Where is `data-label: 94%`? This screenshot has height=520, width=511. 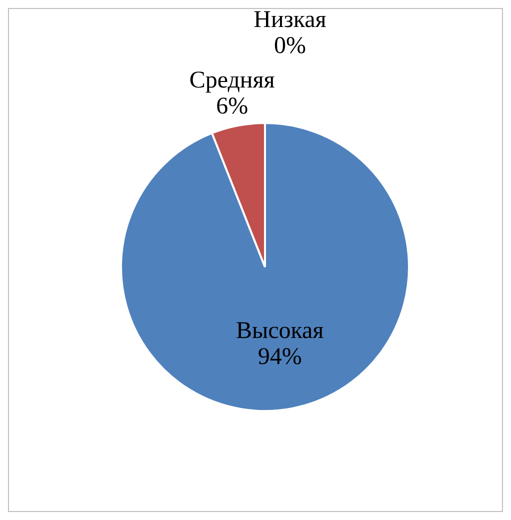 data-label: 94% is located at coordinates (280, 357).